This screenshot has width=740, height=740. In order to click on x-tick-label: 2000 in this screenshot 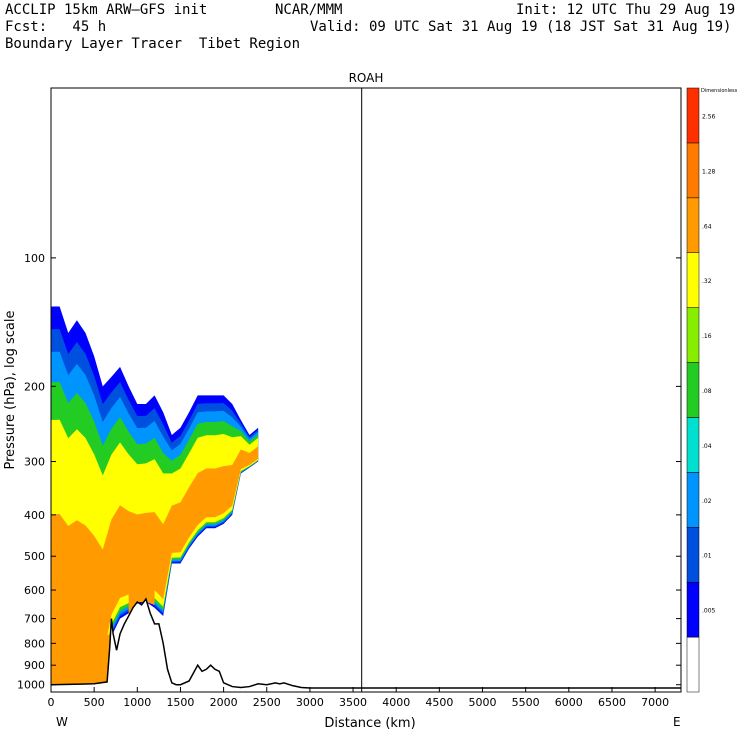, I will do `click(224, 702)`.